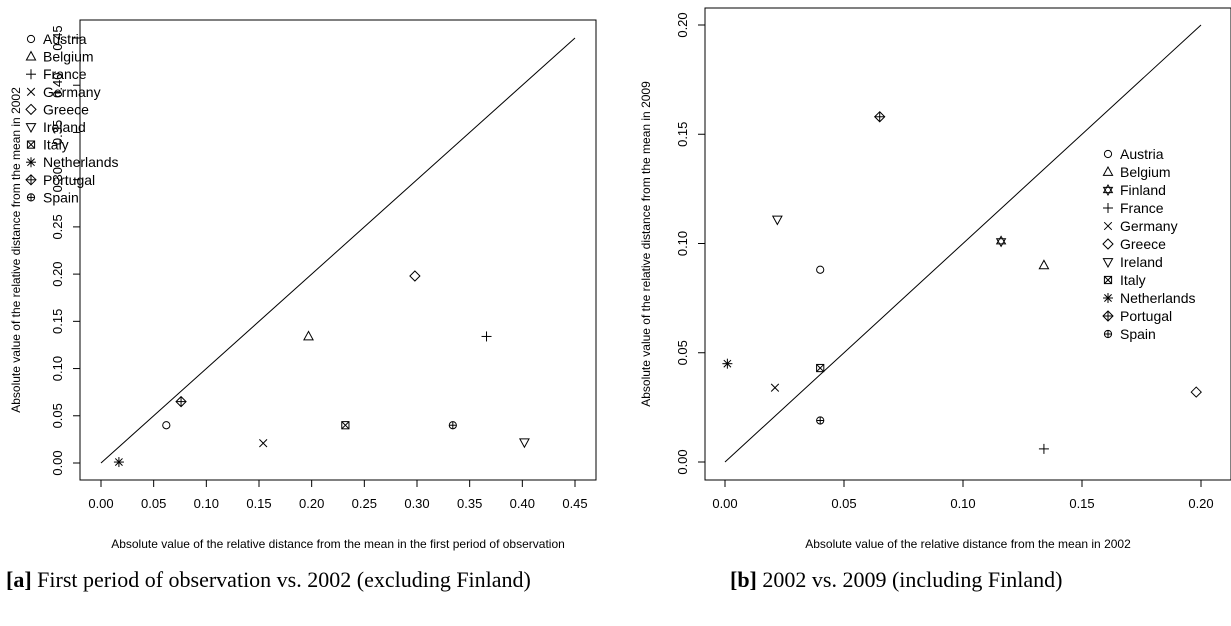  What do you see at coordinates (1108, 334) in the screenshot?
I see `chart-b-legend-key-spain` at bounding box center [1108, 334].